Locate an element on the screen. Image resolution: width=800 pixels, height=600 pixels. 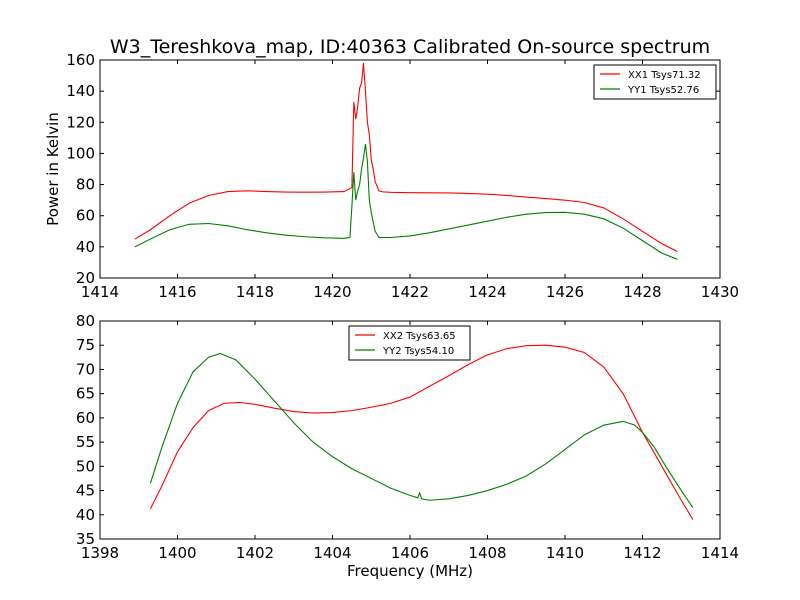
bottom-legend-label-2: YY2 Tsys54.10 is located at coordinates (418, 351).